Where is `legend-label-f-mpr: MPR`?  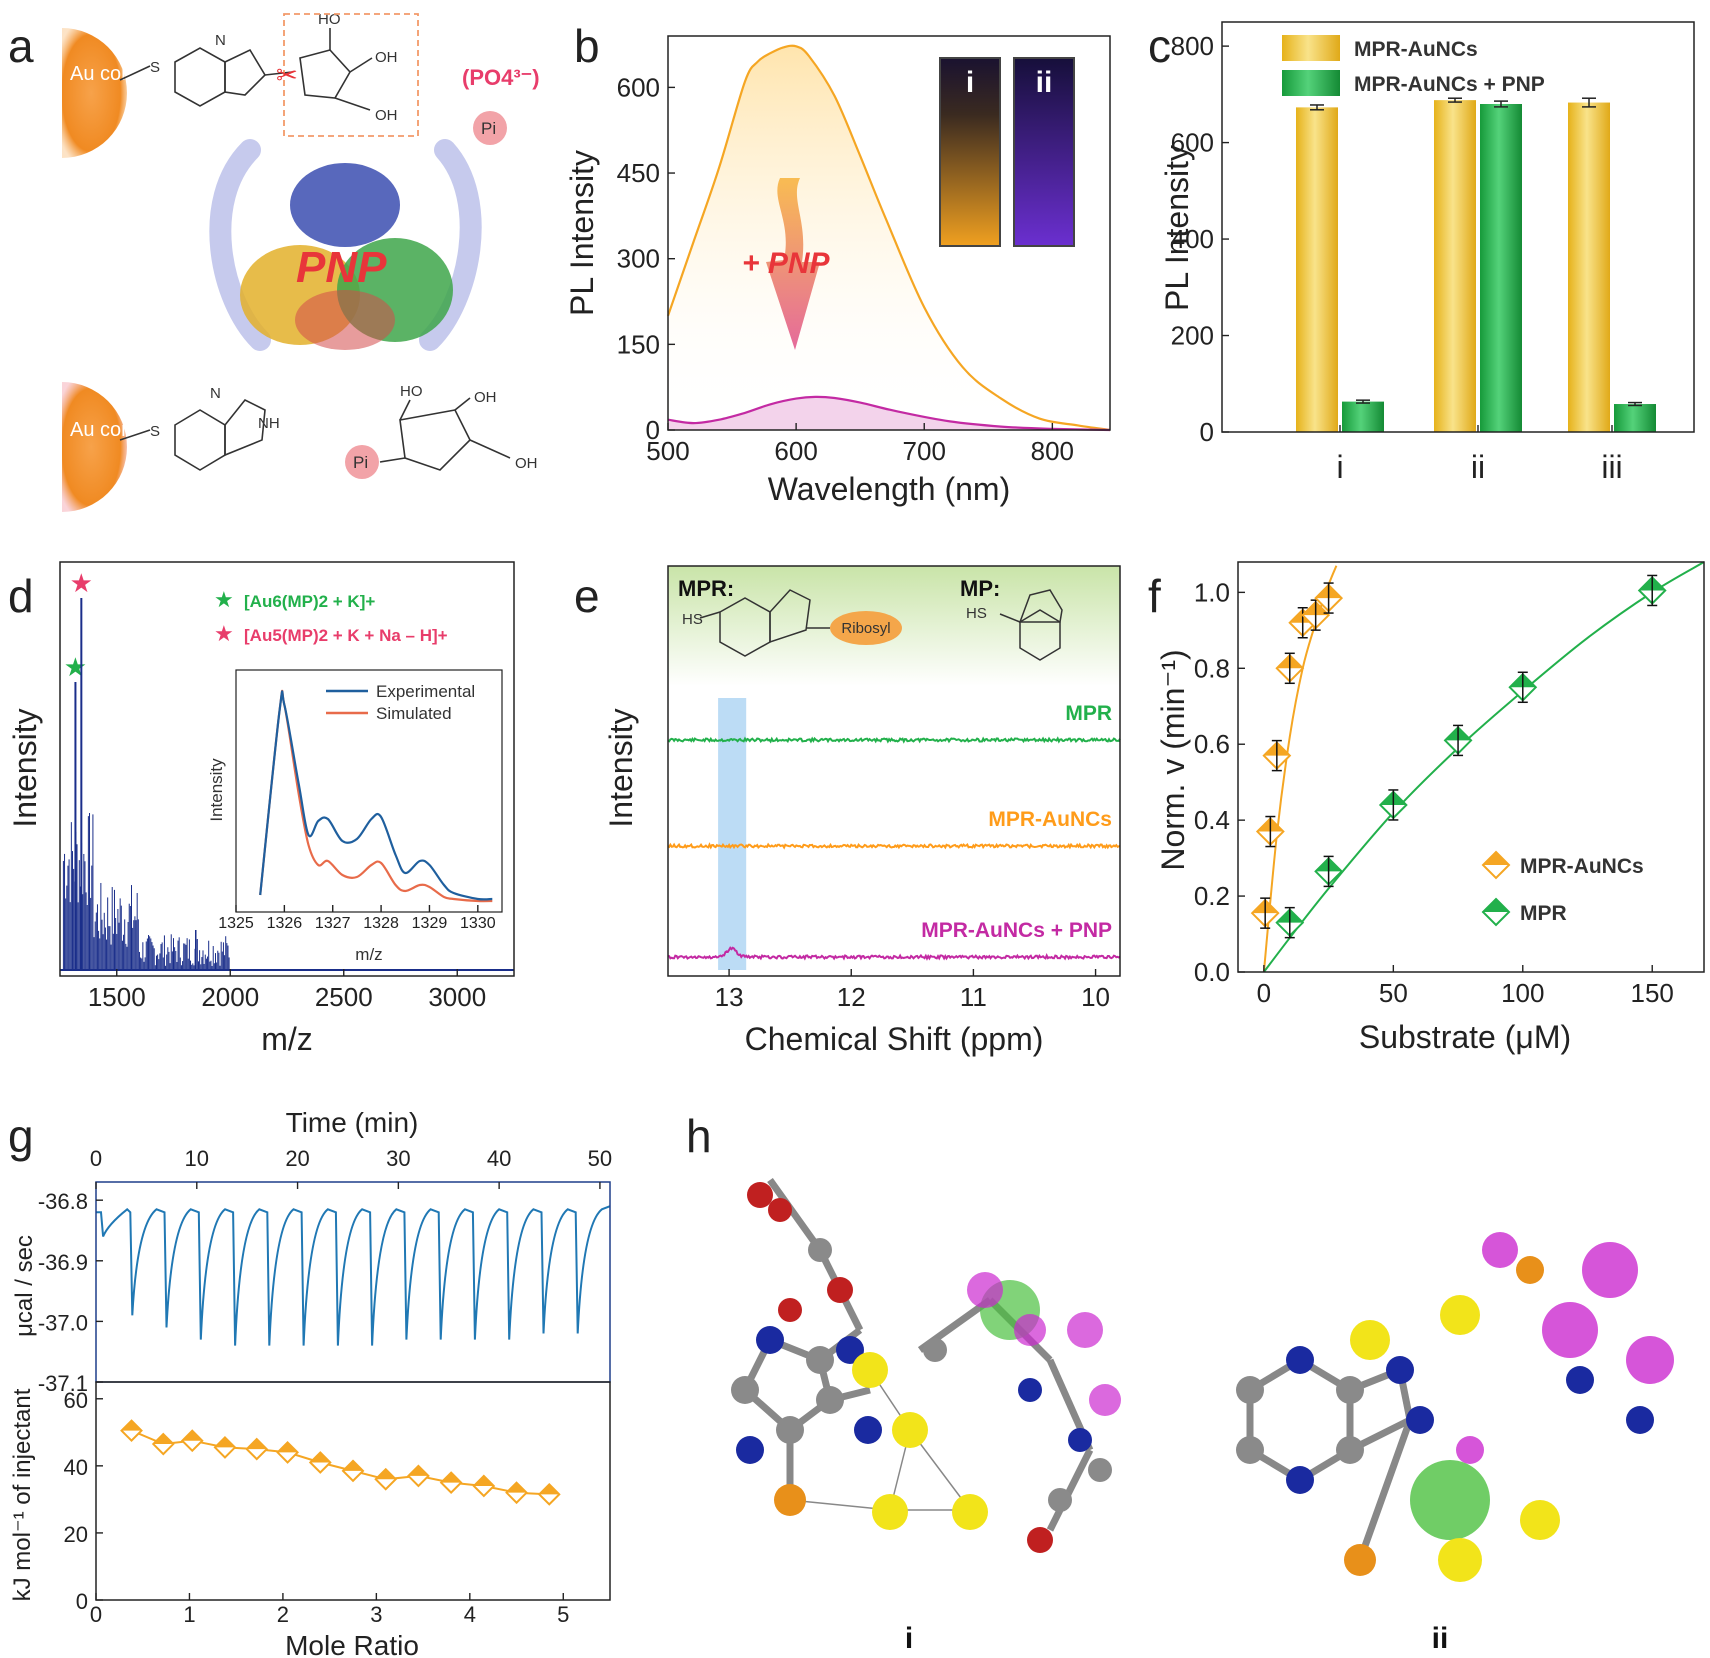
legend-label-f-mpr: MPR is located at coordinates (1543, 913).